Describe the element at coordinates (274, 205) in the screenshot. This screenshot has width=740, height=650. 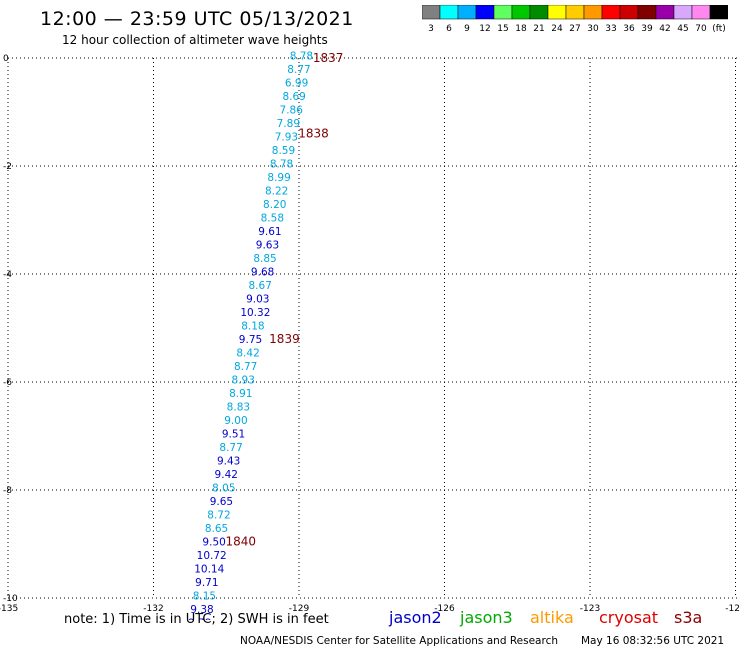
I see `wave-height-point: 8.20` at that location.